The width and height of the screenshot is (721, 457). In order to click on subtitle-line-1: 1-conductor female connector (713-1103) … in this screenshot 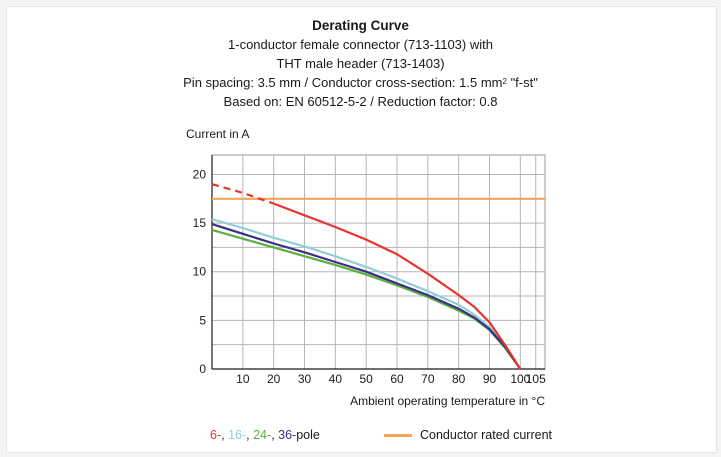, I will do `click(360, 44)`.